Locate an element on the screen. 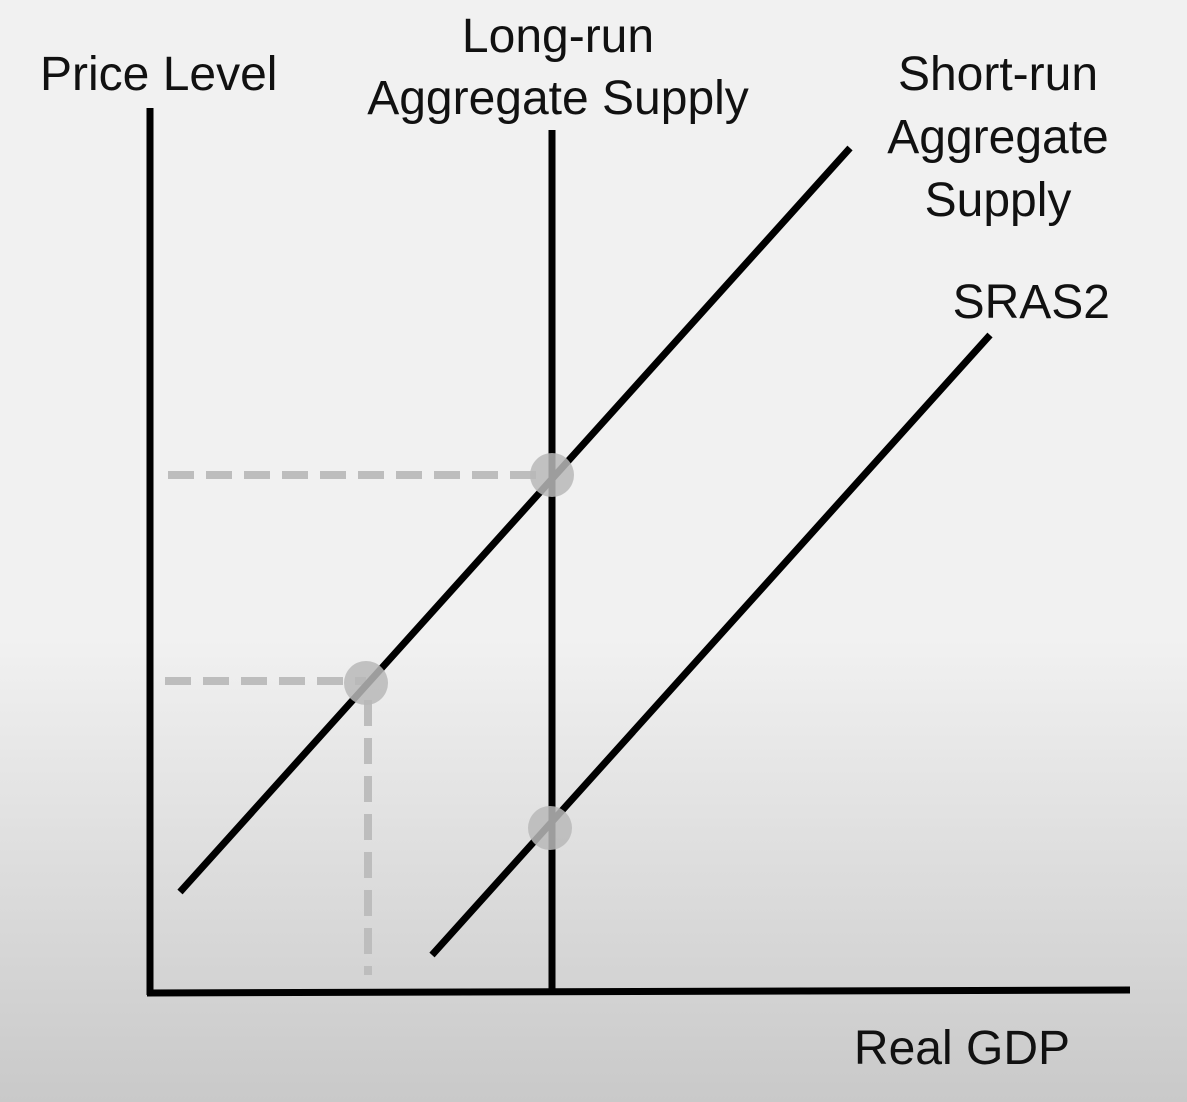  lras-label-line1: Long-run is located at coordinates (558, 36).